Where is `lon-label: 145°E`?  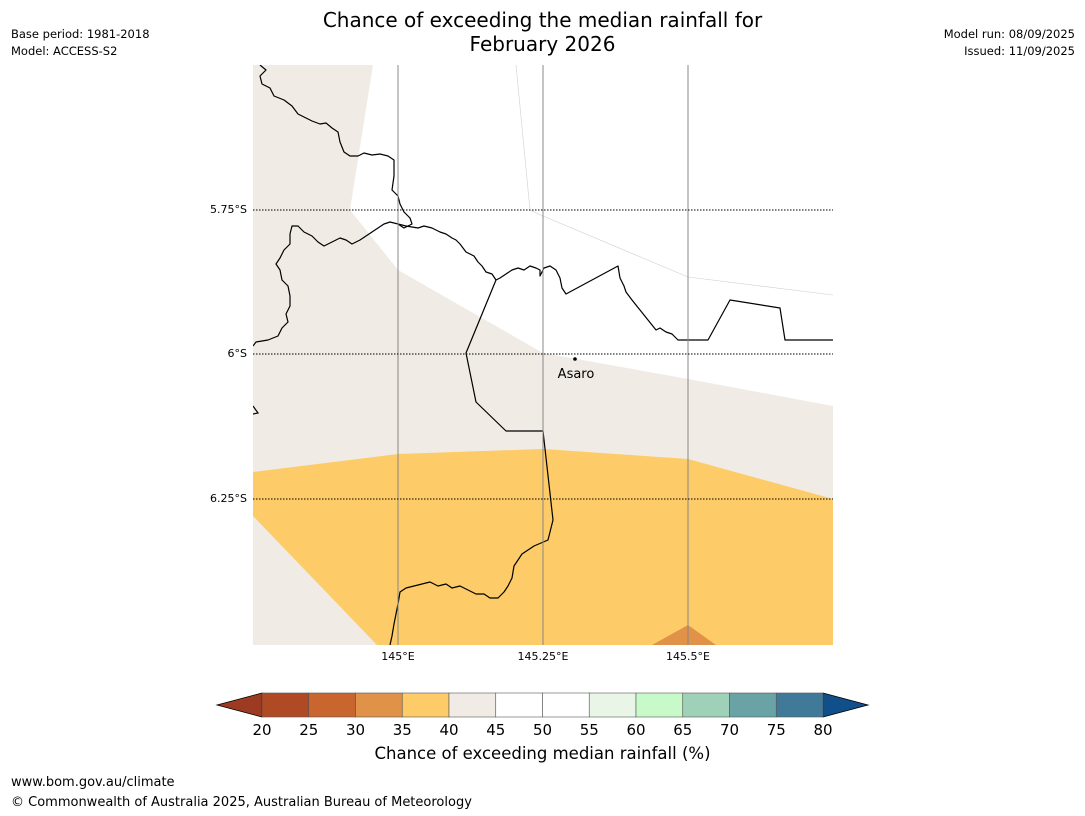
lon-label: 145°E is located at coordinates (397, 656).